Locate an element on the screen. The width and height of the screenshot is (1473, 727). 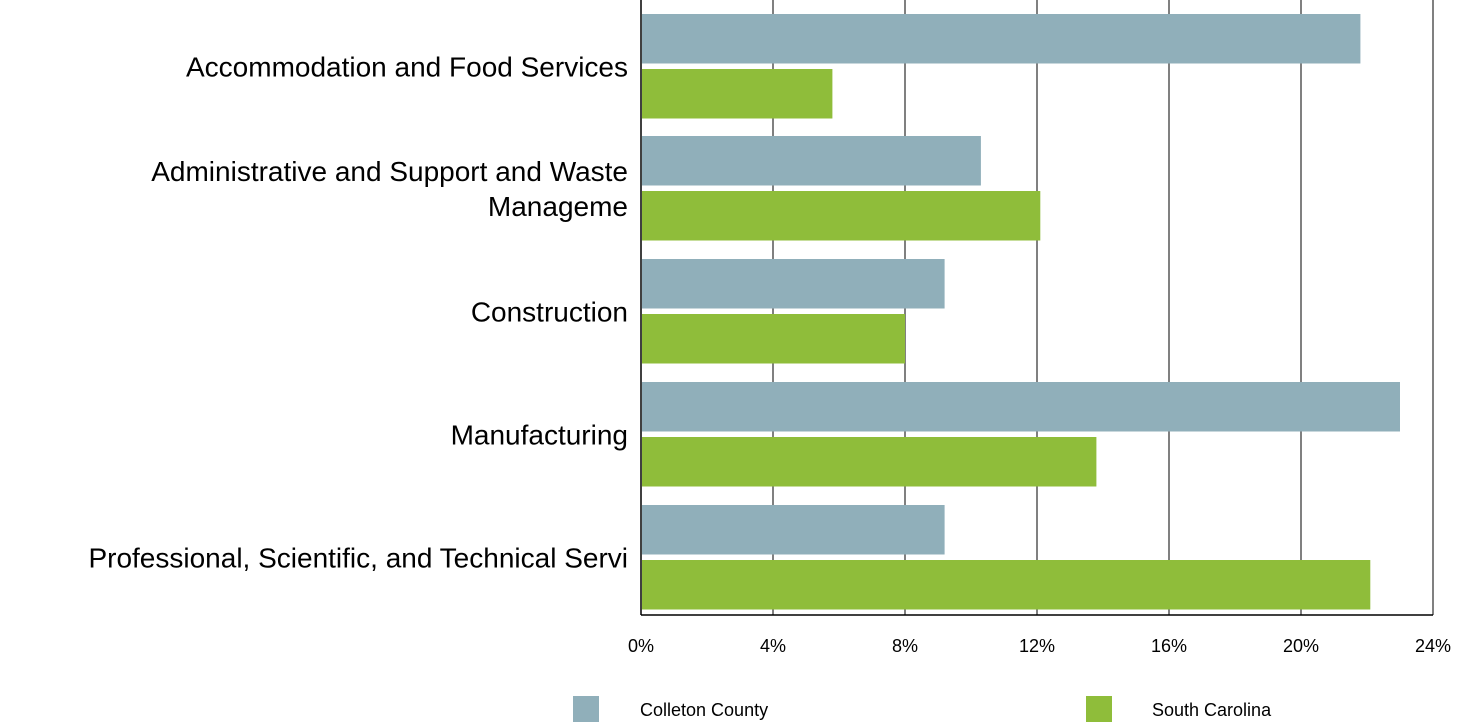
x-tick-label: 0% is located at coordinates (641, 646).